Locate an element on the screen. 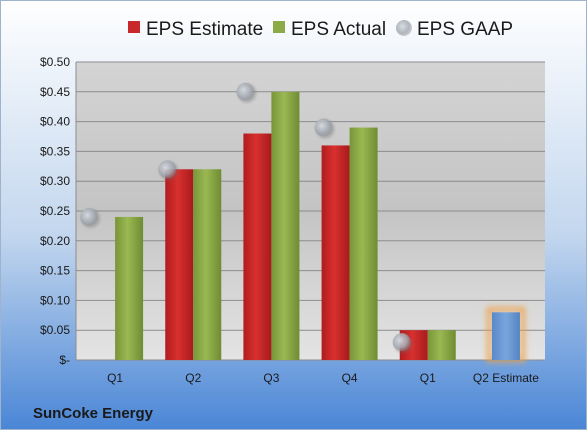  y-tick-label: $0.35 is located at coordinates (55, 151).